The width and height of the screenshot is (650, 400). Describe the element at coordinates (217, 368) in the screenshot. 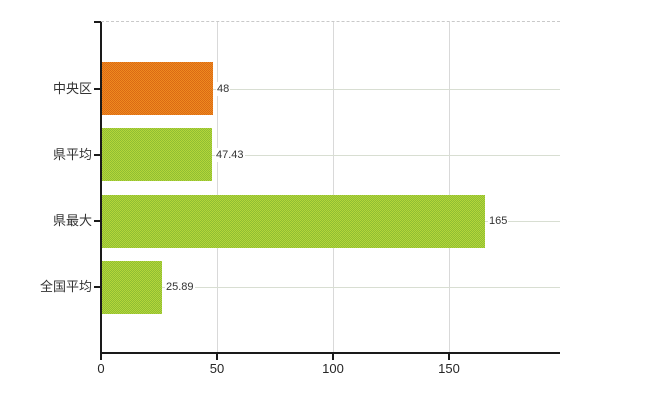

I see `x-tick-label: 50` at that location.